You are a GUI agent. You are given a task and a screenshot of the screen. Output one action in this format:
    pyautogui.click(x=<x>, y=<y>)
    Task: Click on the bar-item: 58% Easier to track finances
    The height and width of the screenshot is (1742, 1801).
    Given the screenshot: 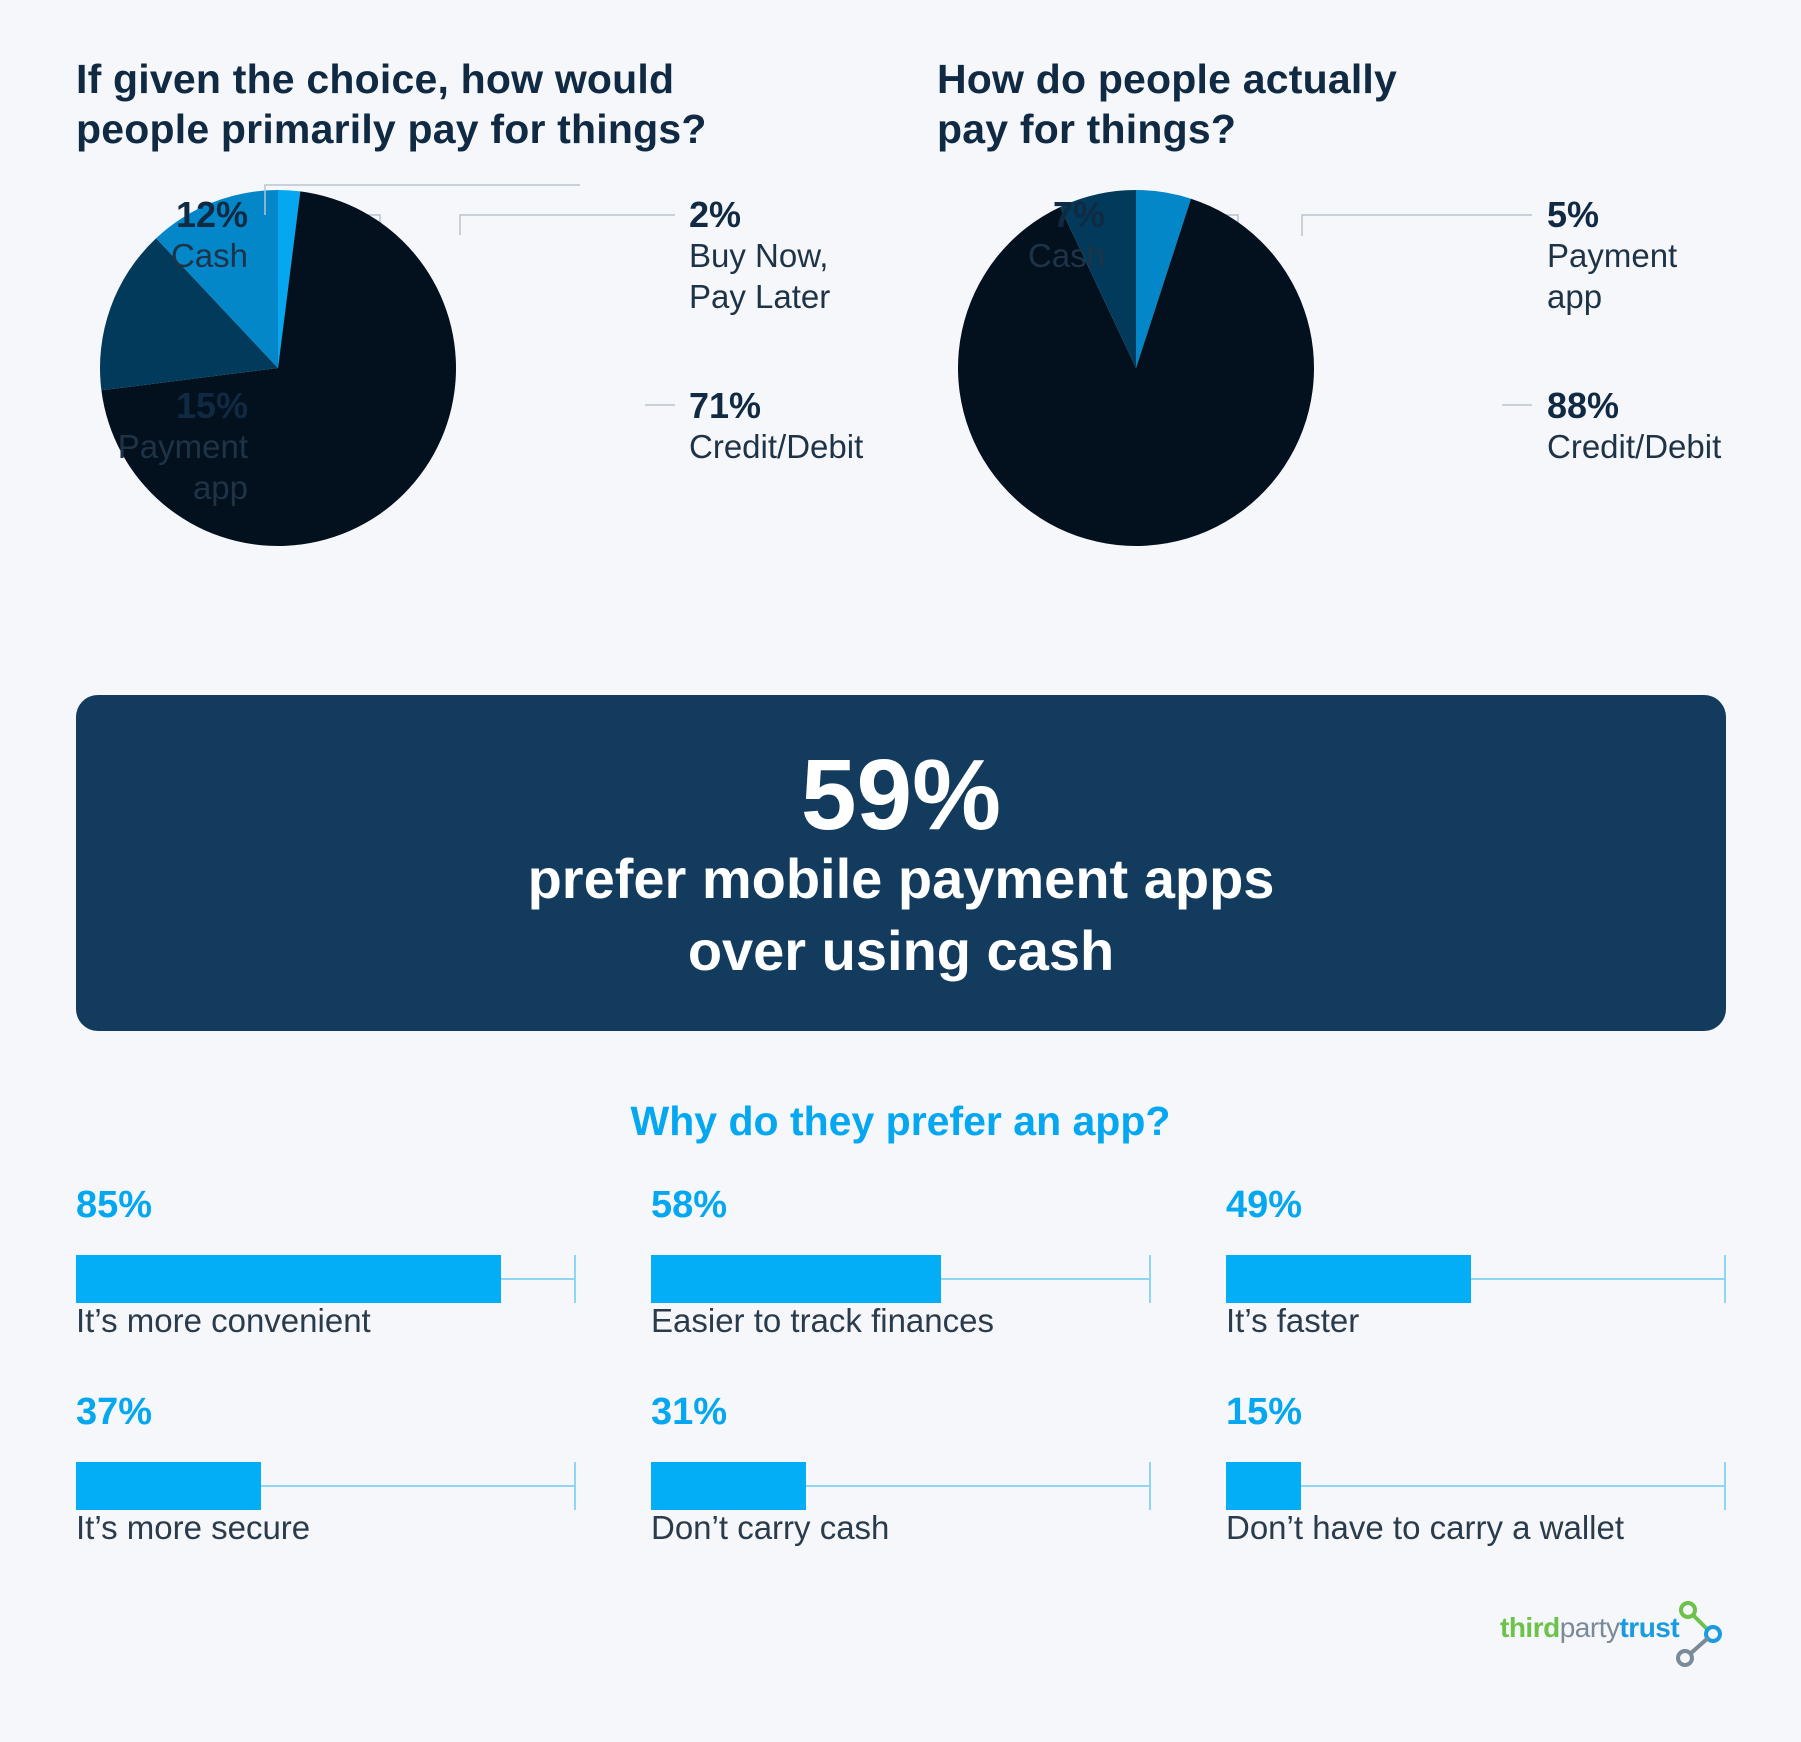 What is the action you would take?
    pyautogui.click(x=901, y=1261)
    